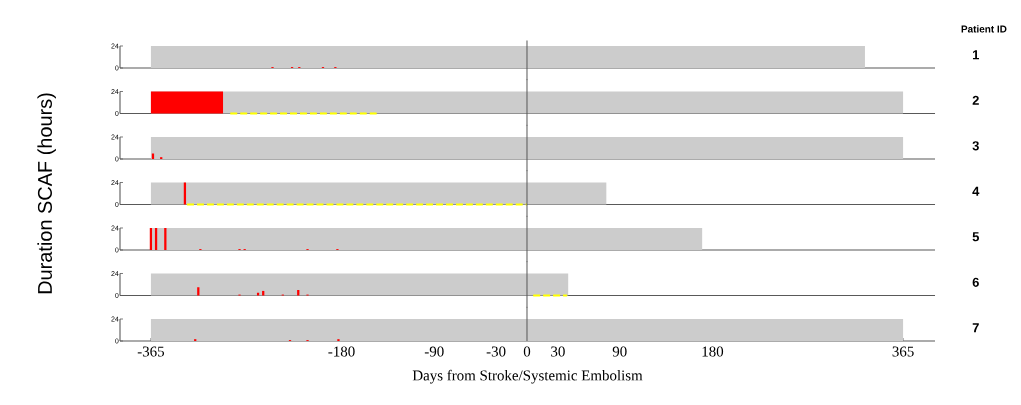  What do you see at coordinates (976, 55) in the screenshot?
I see `y2-axis-title: 1` at bounding box center [976, 55].